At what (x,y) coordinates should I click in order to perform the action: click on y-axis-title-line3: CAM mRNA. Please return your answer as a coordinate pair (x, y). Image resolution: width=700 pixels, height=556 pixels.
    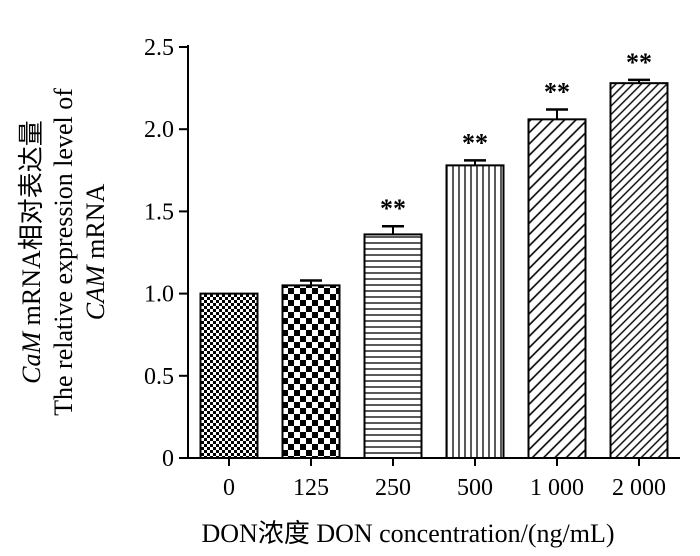
    Looking at the image, I should click on (95, 252).